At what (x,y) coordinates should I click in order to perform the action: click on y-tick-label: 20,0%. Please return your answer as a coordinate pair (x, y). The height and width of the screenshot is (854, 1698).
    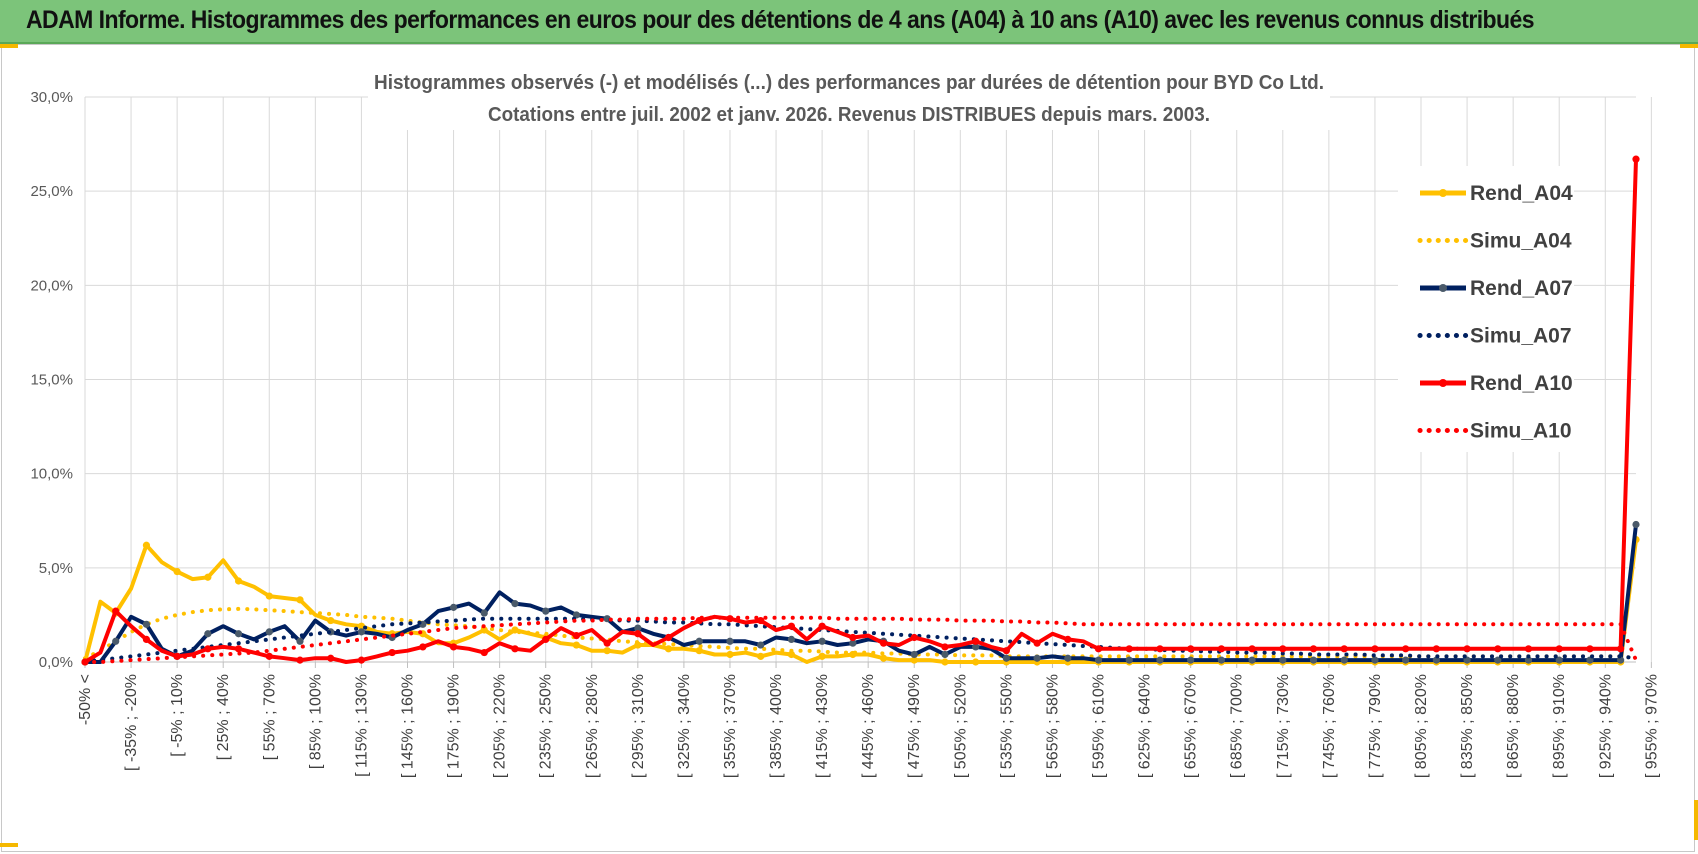
    Looking at the image, I should click on (51, 285).